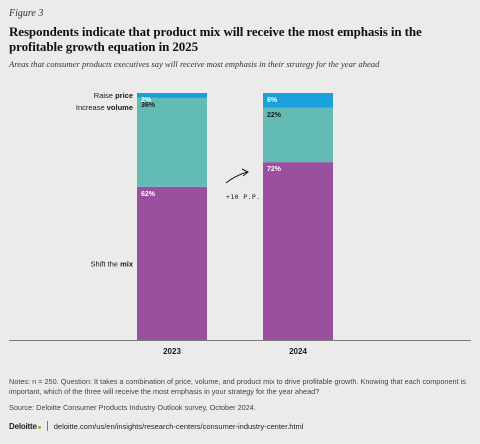  What do you see at coordinates (47, 426) in the screenshot?
I see `footer-divider` at bounding box center [47, 426].